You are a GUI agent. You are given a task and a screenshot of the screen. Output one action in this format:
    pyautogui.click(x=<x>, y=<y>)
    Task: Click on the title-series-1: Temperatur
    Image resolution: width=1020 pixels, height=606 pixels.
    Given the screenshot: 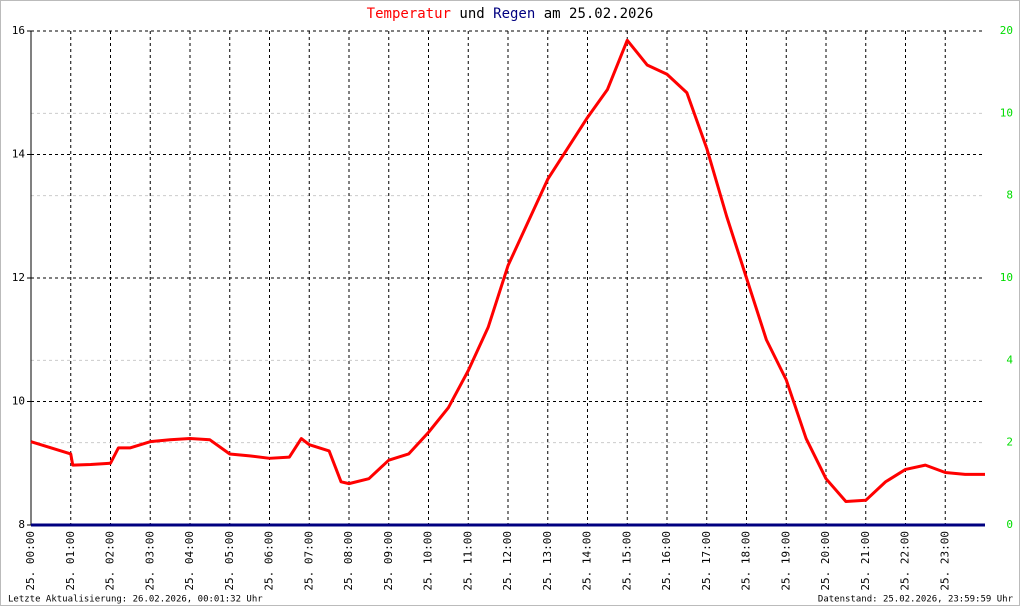 What is the action you would take?
    pyautogui.click(x=409, y=14)
    